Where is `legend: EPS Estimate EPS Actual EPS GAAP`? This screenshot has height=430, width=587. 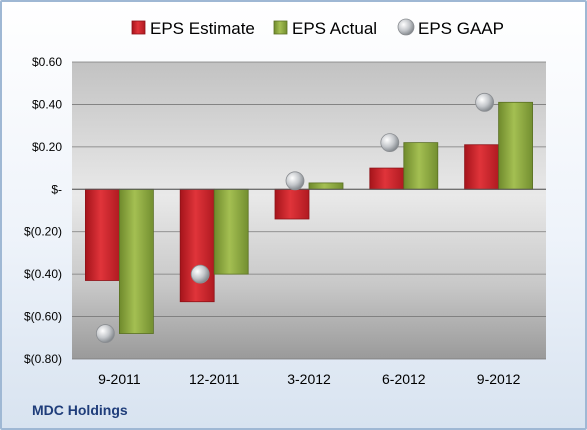 legend: EPS Estimate EPS Actual EPS GAAP is located at coordinates (317, 28).